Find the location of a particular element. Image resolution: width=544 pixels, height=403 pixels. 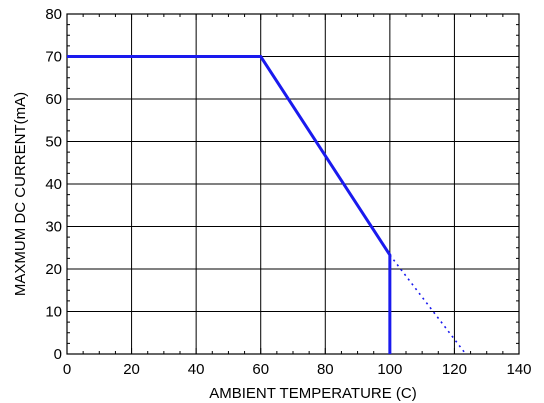

y-tick-label: 0 is located at coordinates (58, 354).